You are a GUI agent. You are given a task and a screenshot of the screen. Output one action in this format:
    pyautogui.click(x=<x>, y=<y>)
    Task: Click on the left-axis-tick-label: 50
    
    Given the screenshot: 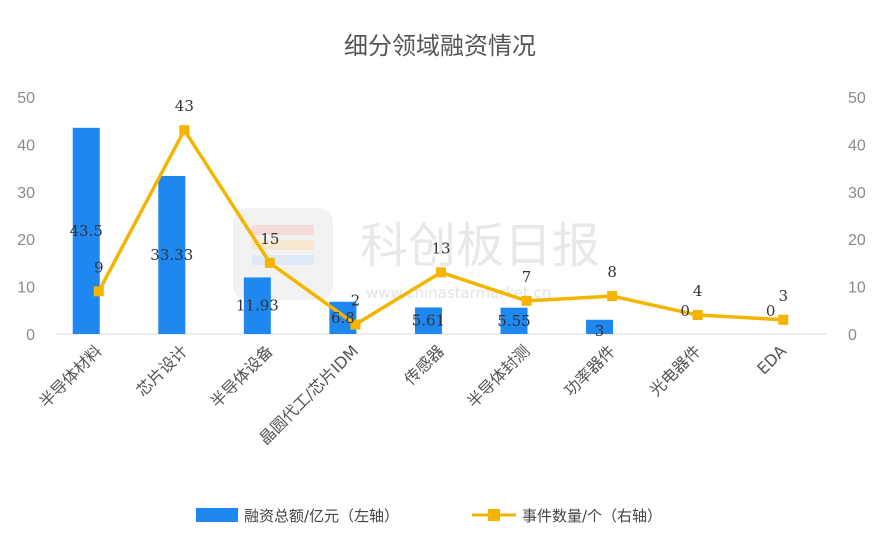 What is the action you would take?
    pyautogui.click(x=26, y=98)
    